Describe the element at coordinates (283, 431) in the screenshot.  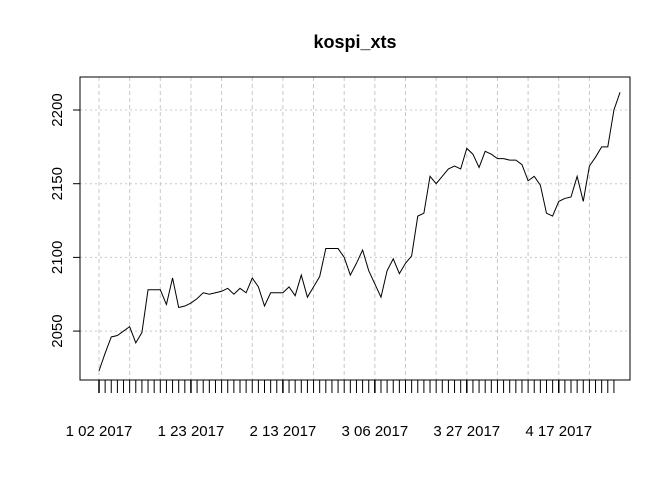
I see `x-tick-label: 2 13 2017` at that location.